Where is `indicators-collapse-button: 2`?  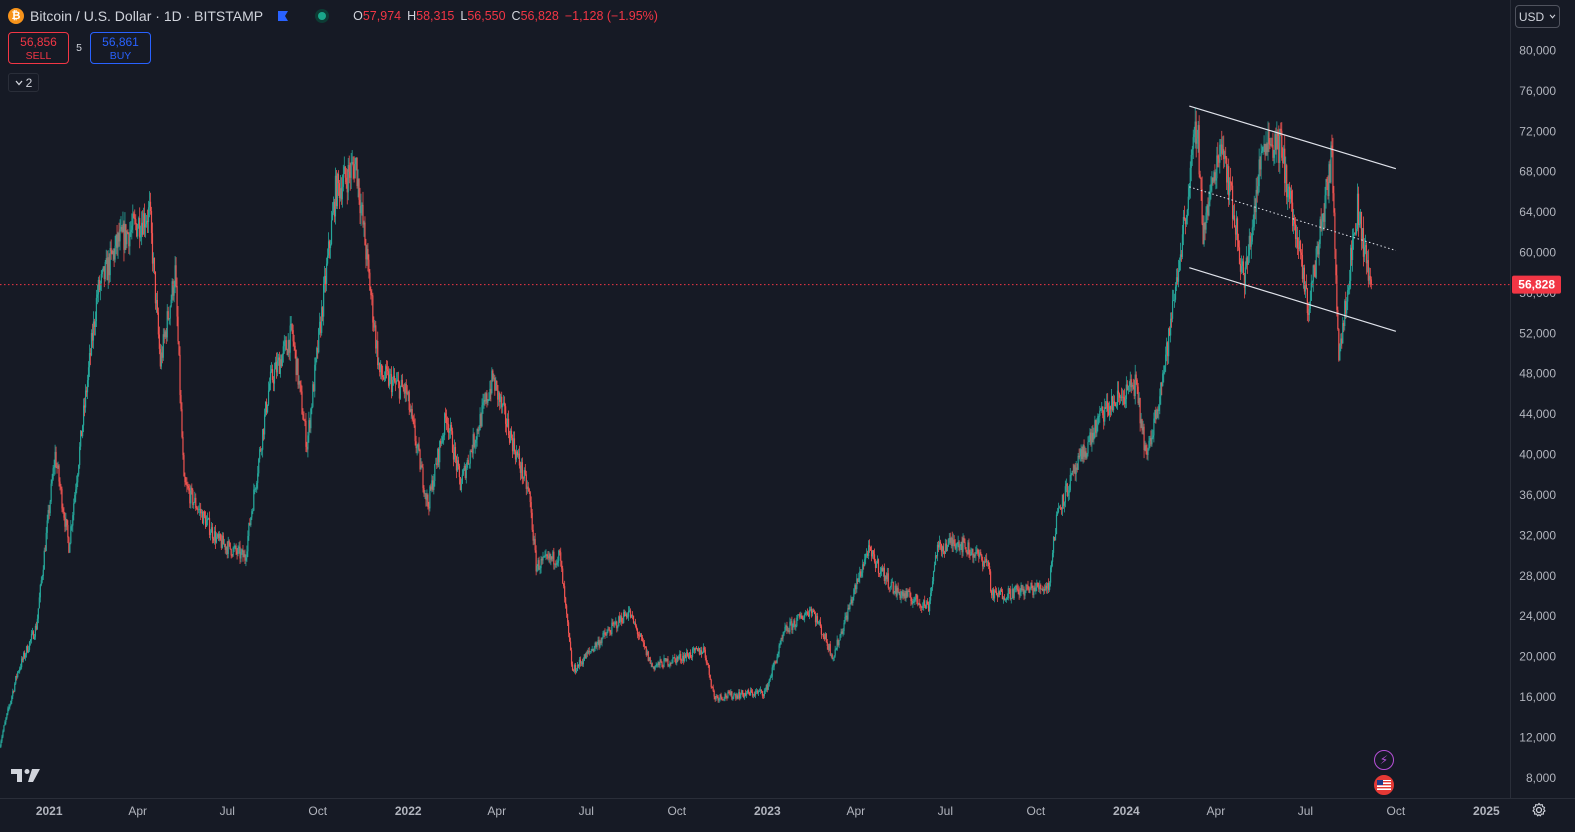
indicators-collapse-button: 2 is located at coordinates (23, 82).